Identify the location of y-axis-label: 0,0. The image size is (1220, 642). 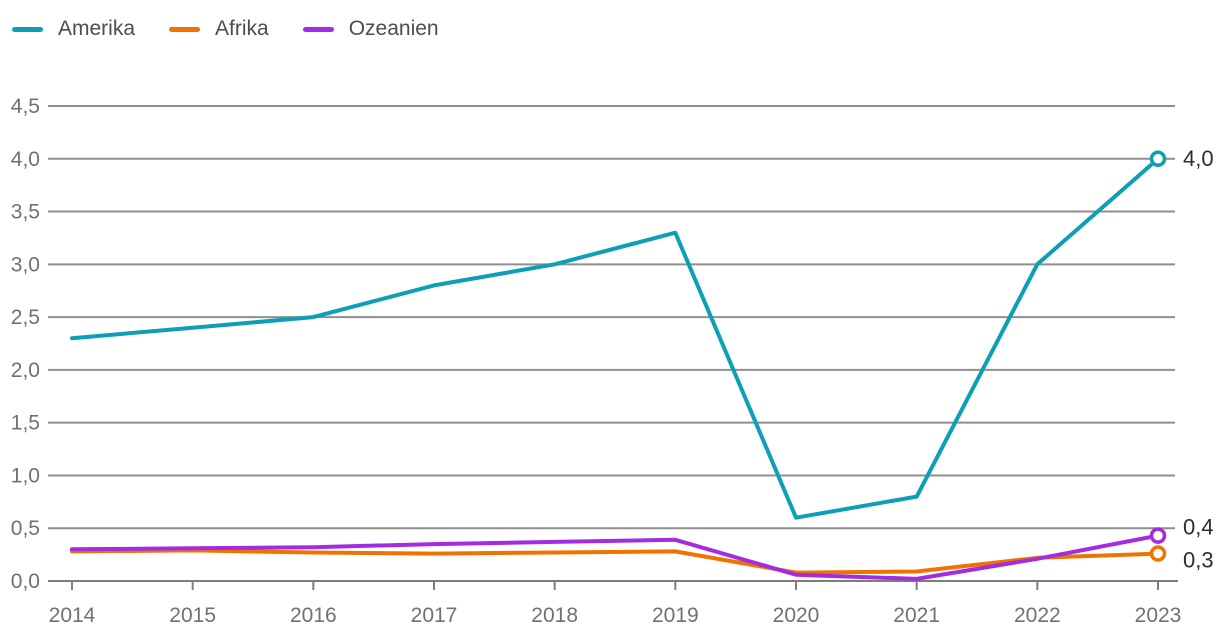
(25, 581).